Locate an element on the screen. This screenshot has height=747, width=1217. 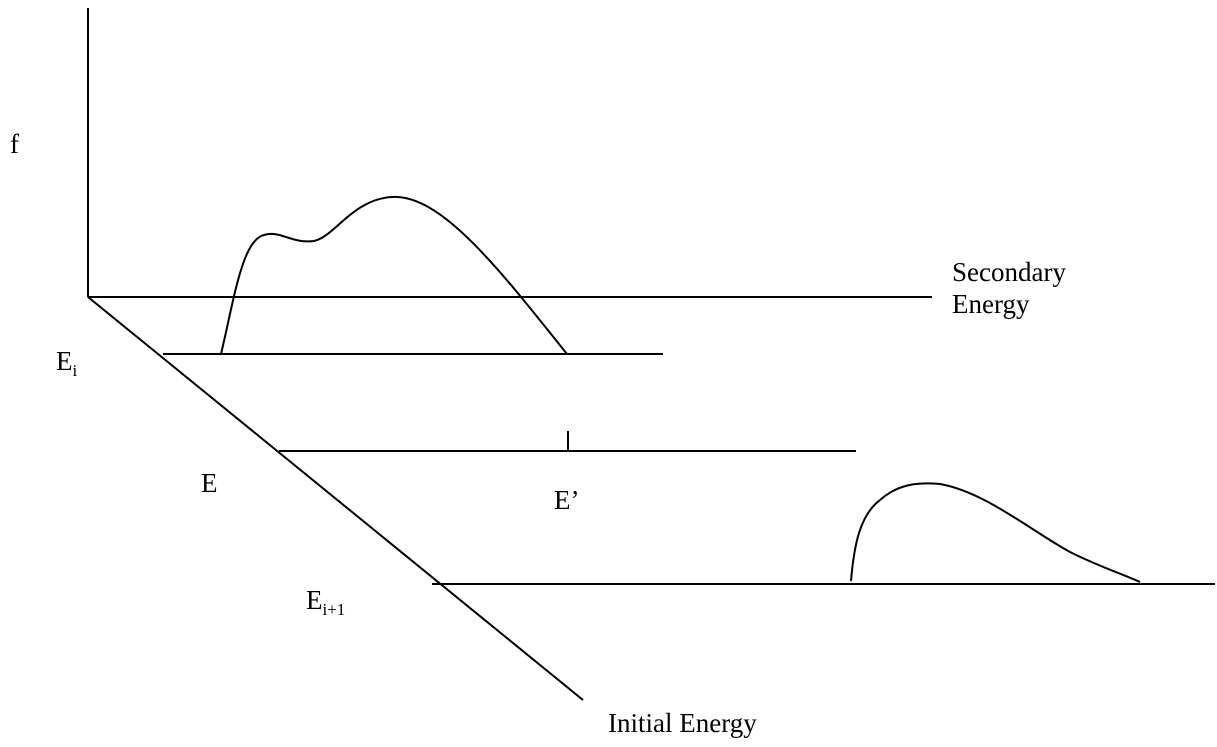
initial-energy-label: Initial Energy is located at coordinates (682, 723).